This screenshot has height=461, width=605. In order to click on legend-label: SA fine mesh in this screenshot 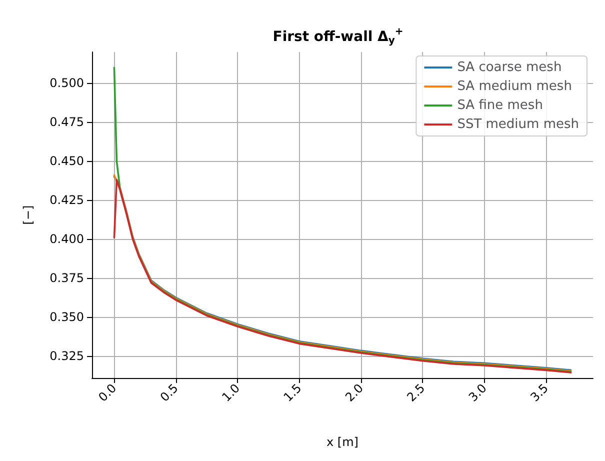, I will do `click(500, 105)`.